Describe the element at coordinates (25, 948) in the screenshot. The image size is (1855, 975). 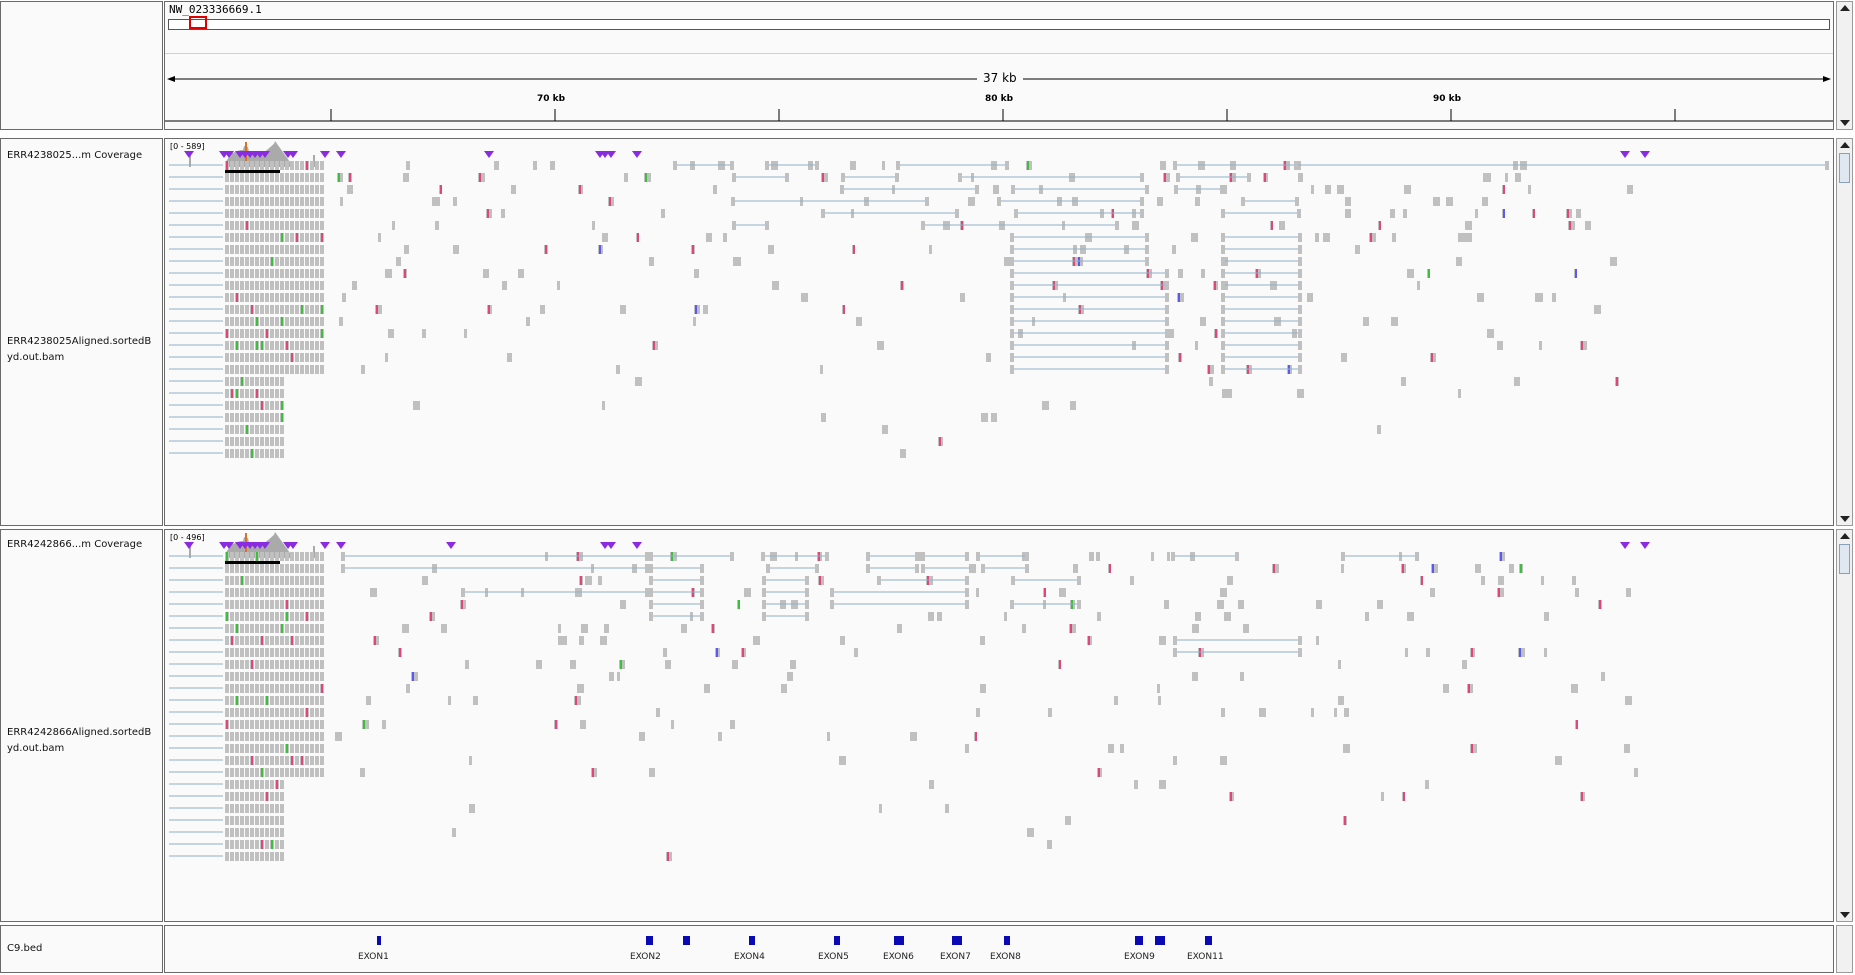
I see `bed-track-label: C9.bed` at that location.